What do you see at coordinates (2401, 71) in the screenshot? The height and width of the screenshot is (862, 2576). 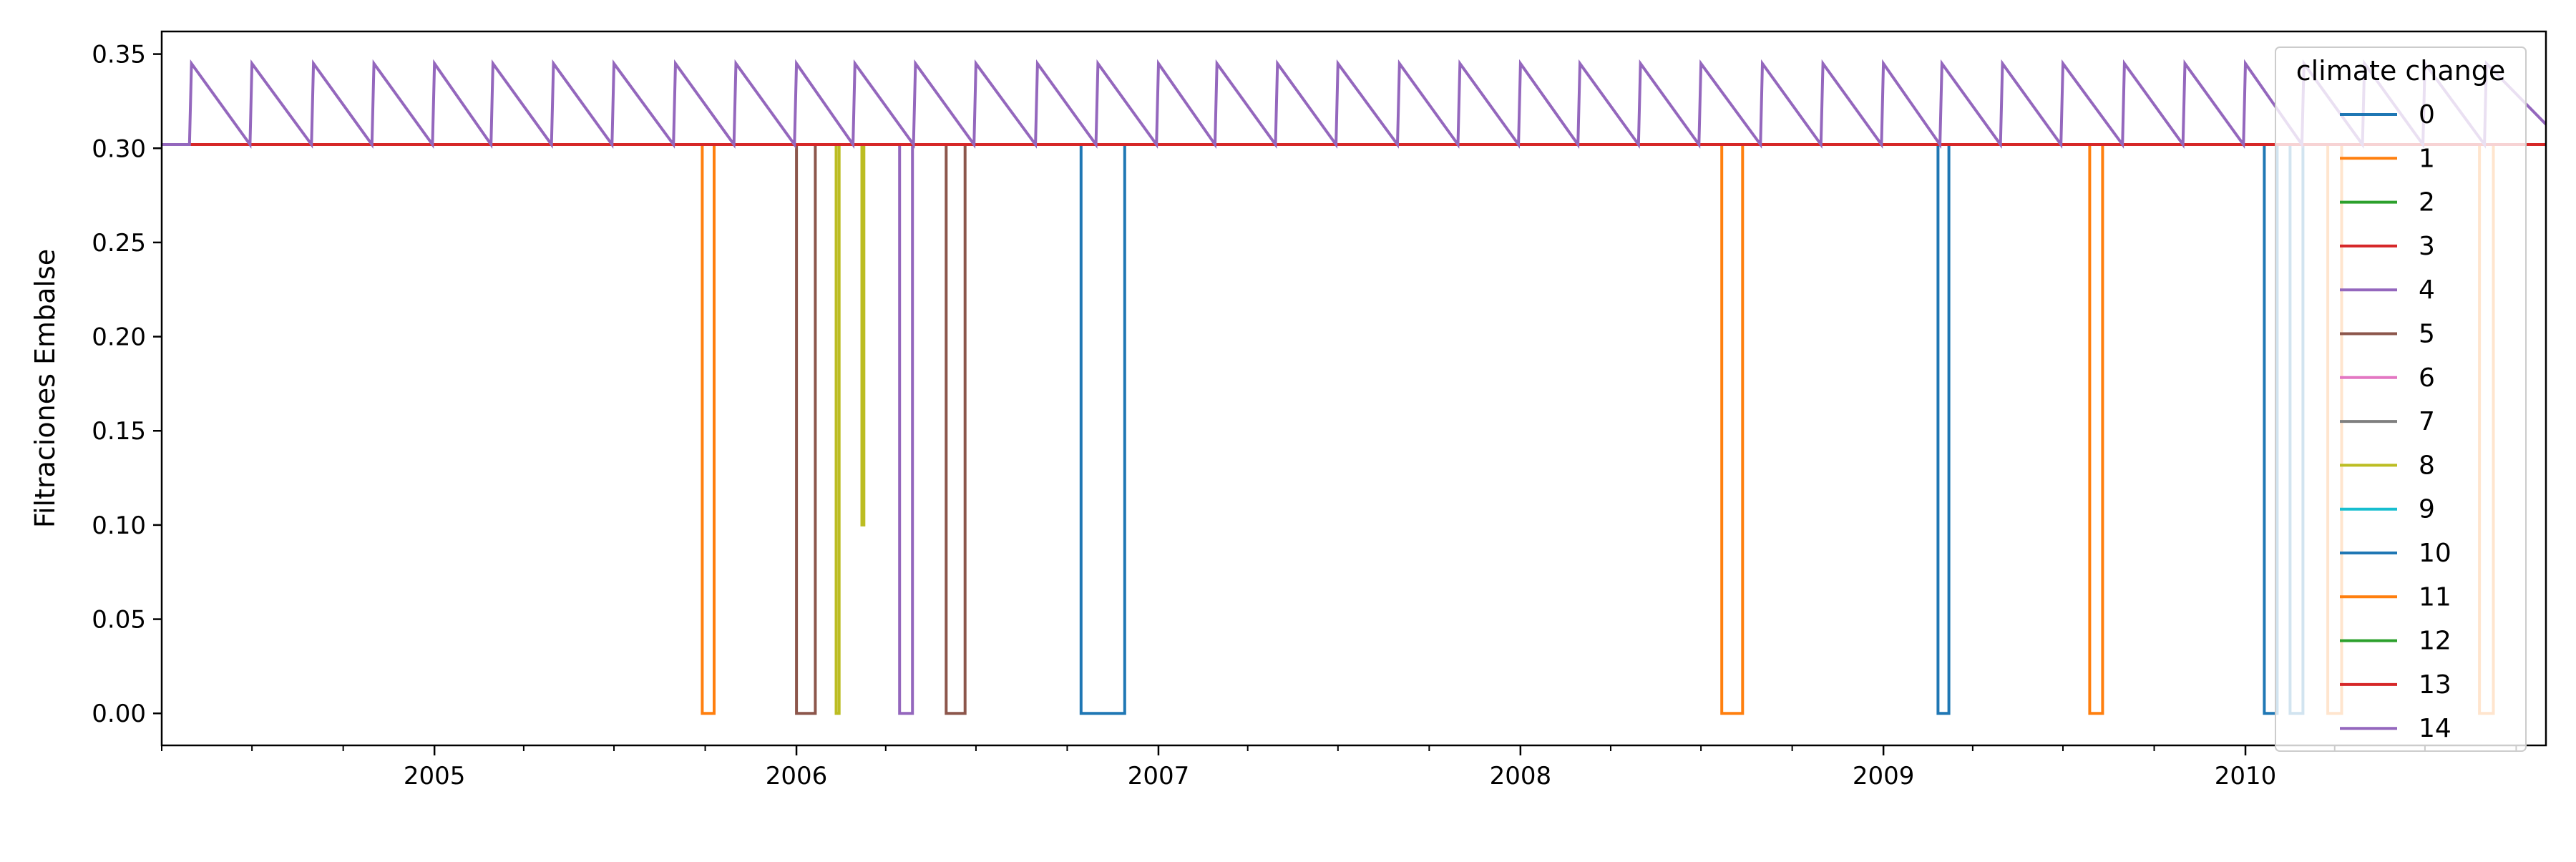 I see `legend-title: climate change` at bounding box center [2401, 71].